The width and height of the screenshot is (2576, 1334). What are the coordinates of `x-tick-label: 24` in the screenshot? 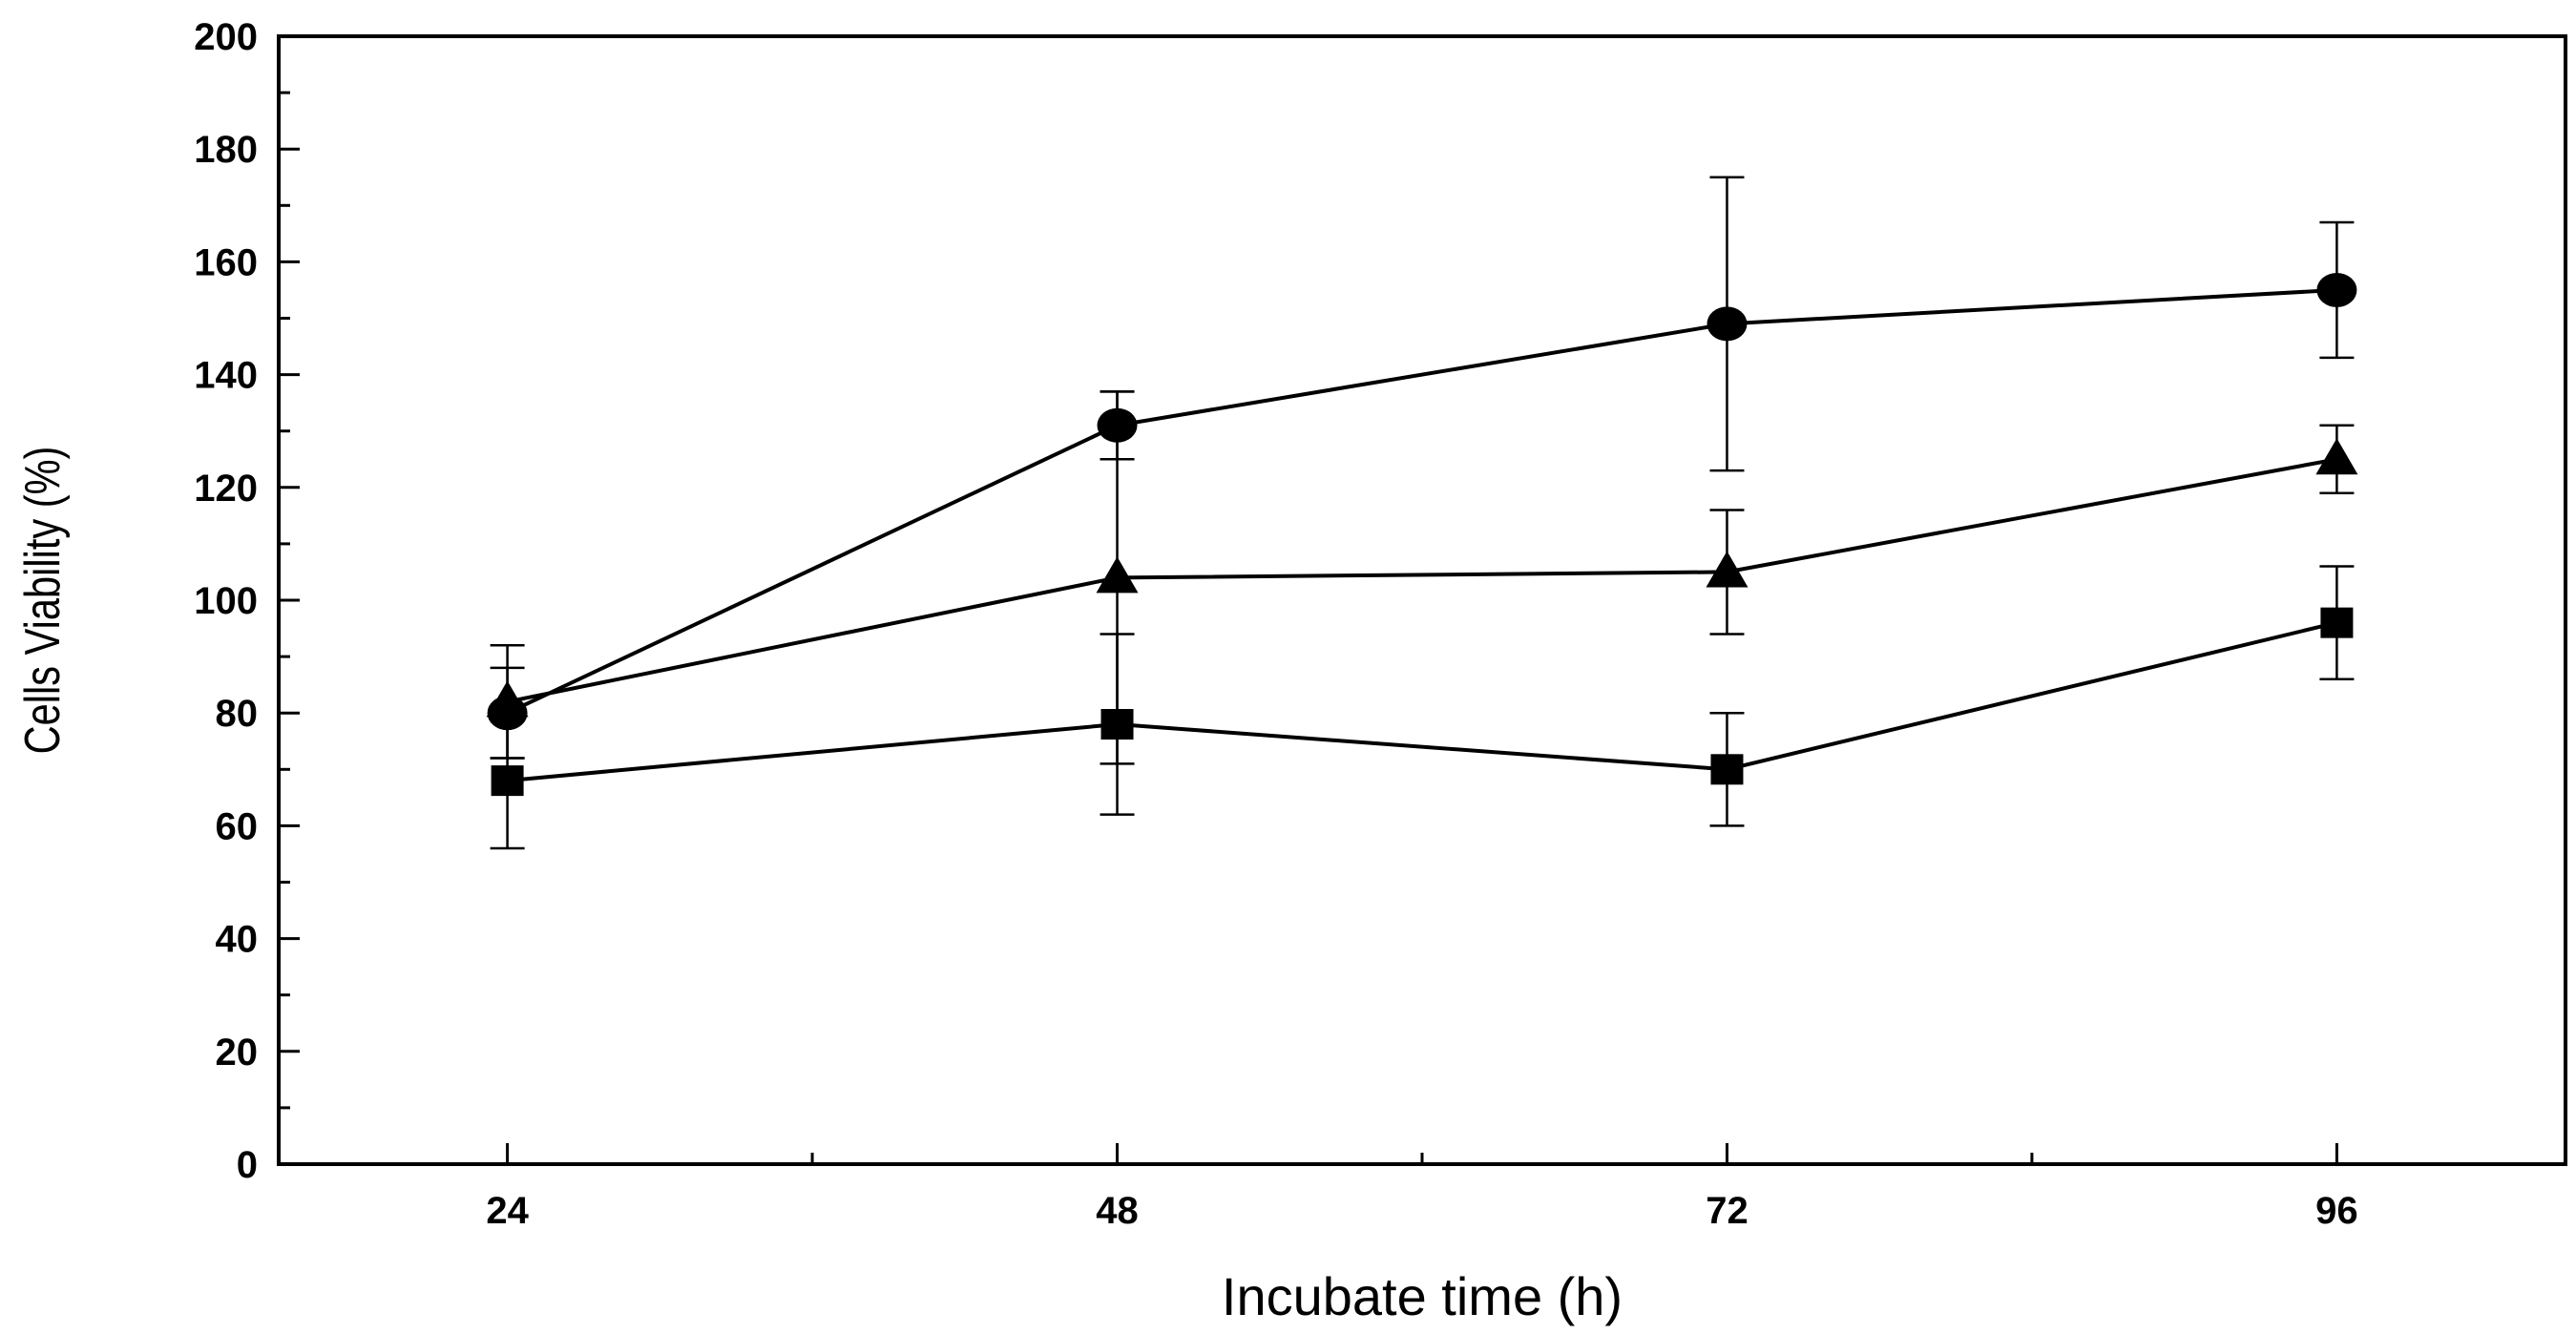 It's located at (507, 1211).